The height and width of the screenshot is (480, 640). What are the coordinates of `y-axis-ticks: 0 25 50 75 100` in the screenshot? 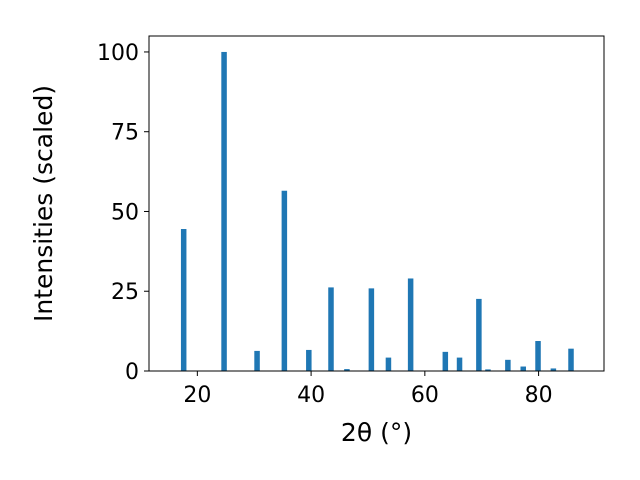 It's located at (123, 213).